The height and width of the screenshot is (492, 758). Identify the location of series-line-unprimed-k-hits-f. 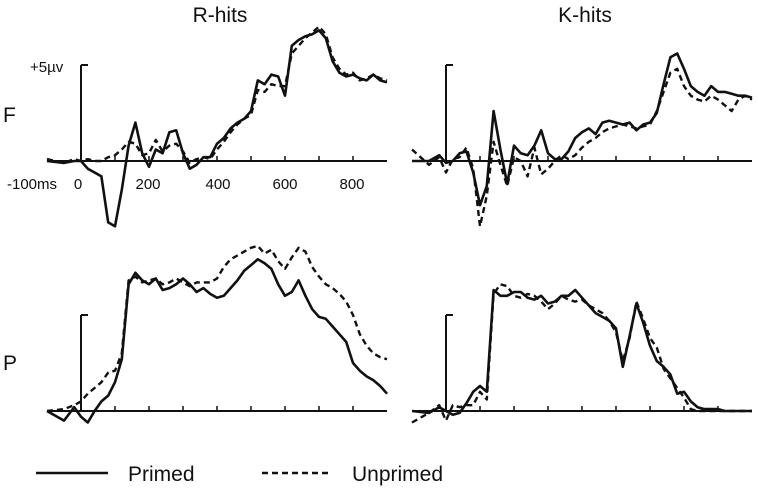
(582, 147).